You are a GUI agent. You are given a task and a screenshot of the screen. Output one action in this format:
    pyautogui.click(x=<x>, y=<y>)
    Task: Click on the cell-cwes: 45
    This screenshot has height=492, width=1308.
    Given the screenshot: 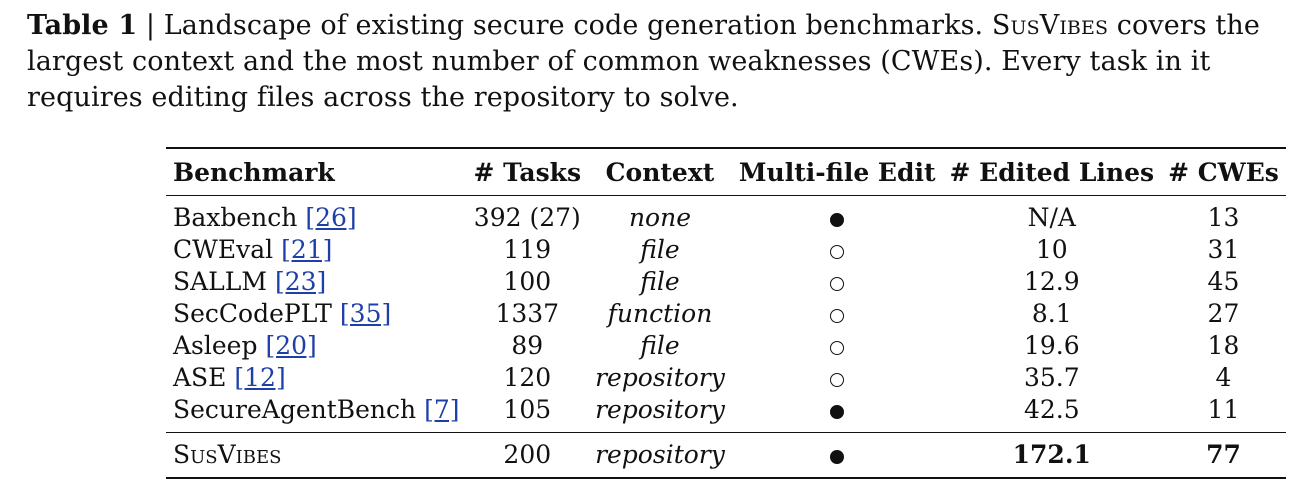 What is the action you would take?
    pyautogui.click(x=1223, y=281)
    